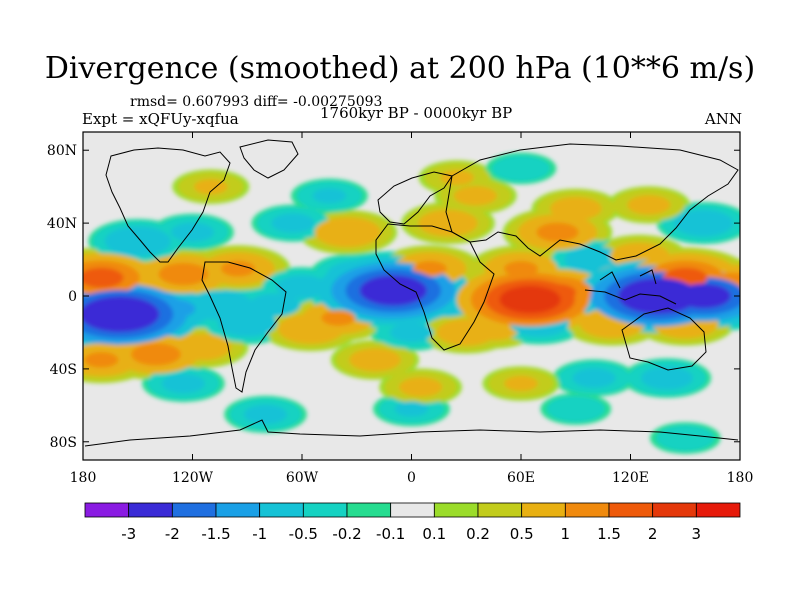 Image resolution: width=800 pixels, height=600 pixels. What do you see at coordinates (72, 297) in the screenshot?
I see `lat-tick-label: 0` at bounding box center [72, 297].